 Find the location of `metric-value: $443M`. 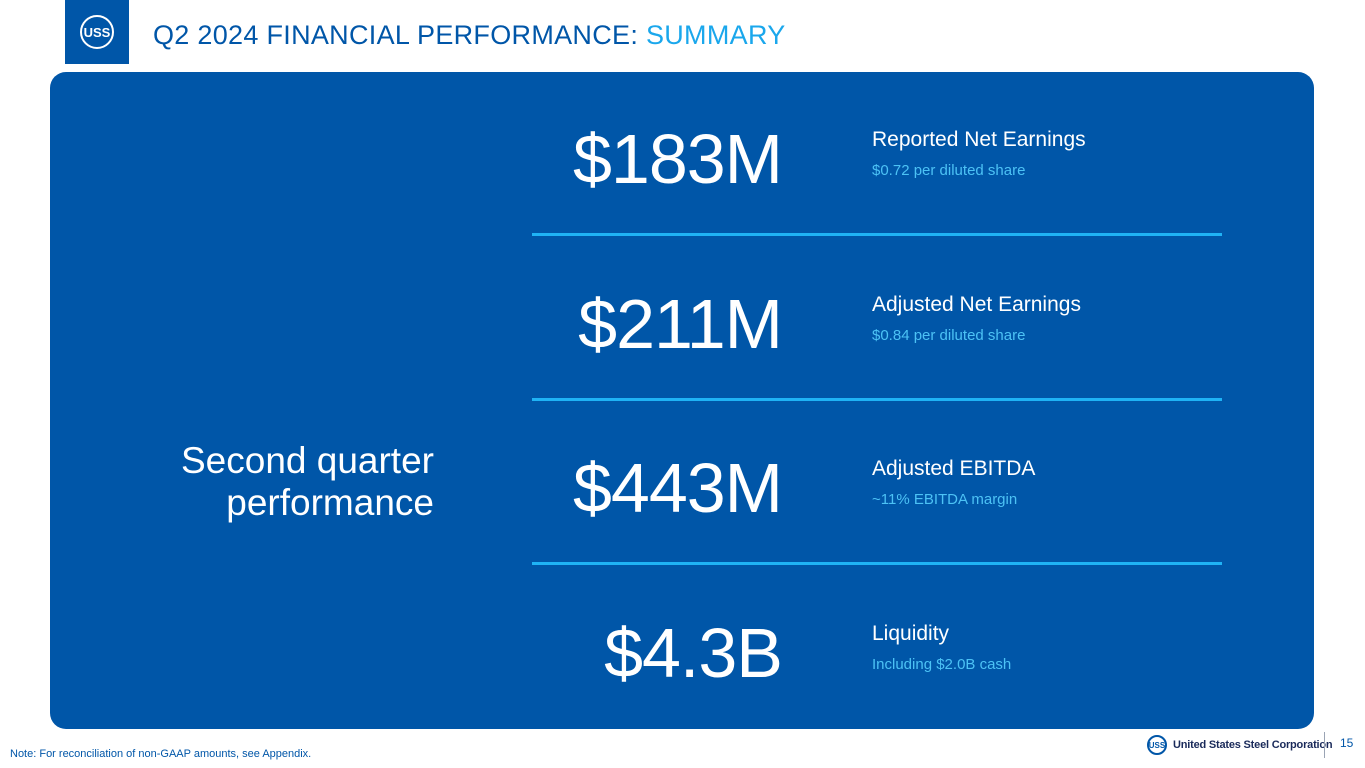

metric-value: $443M is located at coordinates (677, 488).